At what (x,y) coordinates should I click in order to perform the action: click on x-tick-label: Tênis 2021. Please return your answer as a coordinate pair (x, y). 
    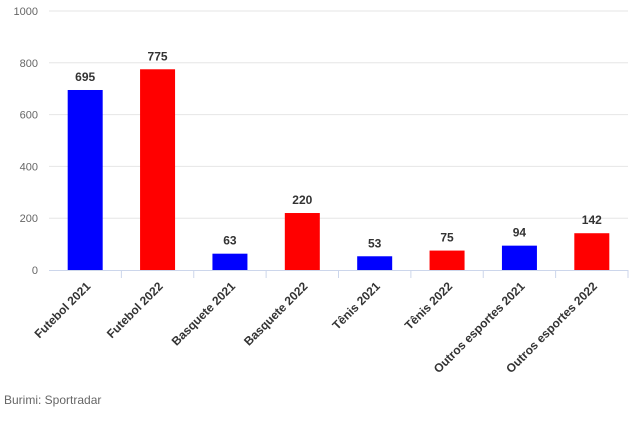
    Looking at the image, I should click on (357, 306).